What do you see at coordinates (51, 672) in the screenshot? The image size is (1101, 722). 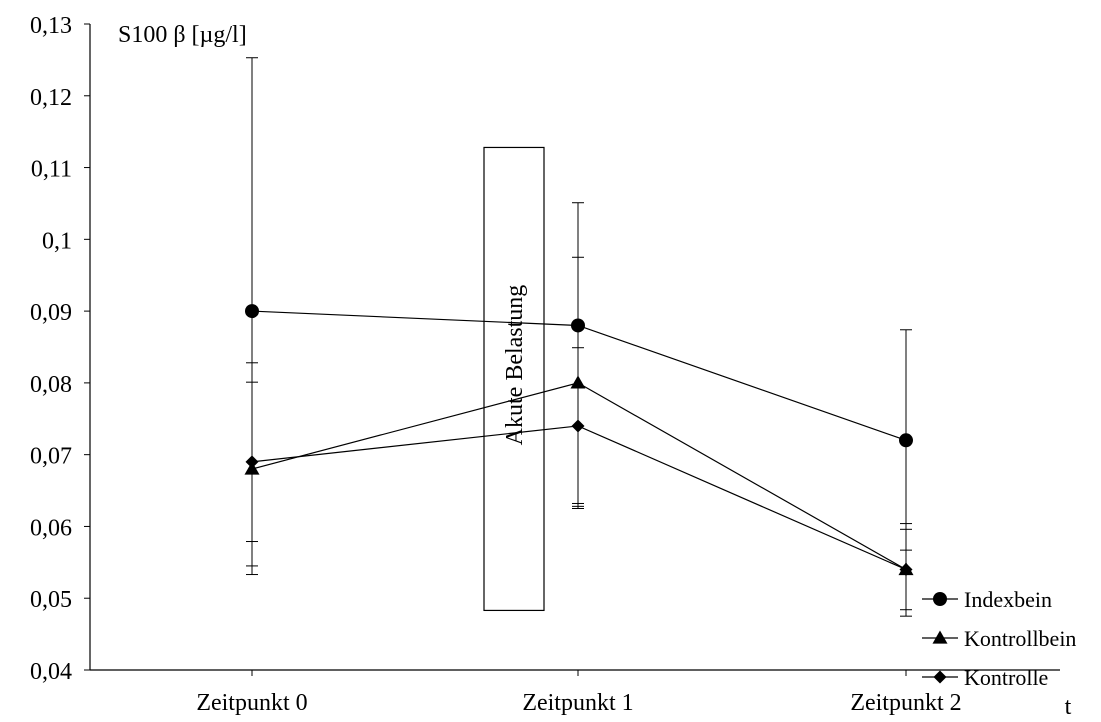 I see `y-tick-label: 0,04` at bounding box center [51, 672].